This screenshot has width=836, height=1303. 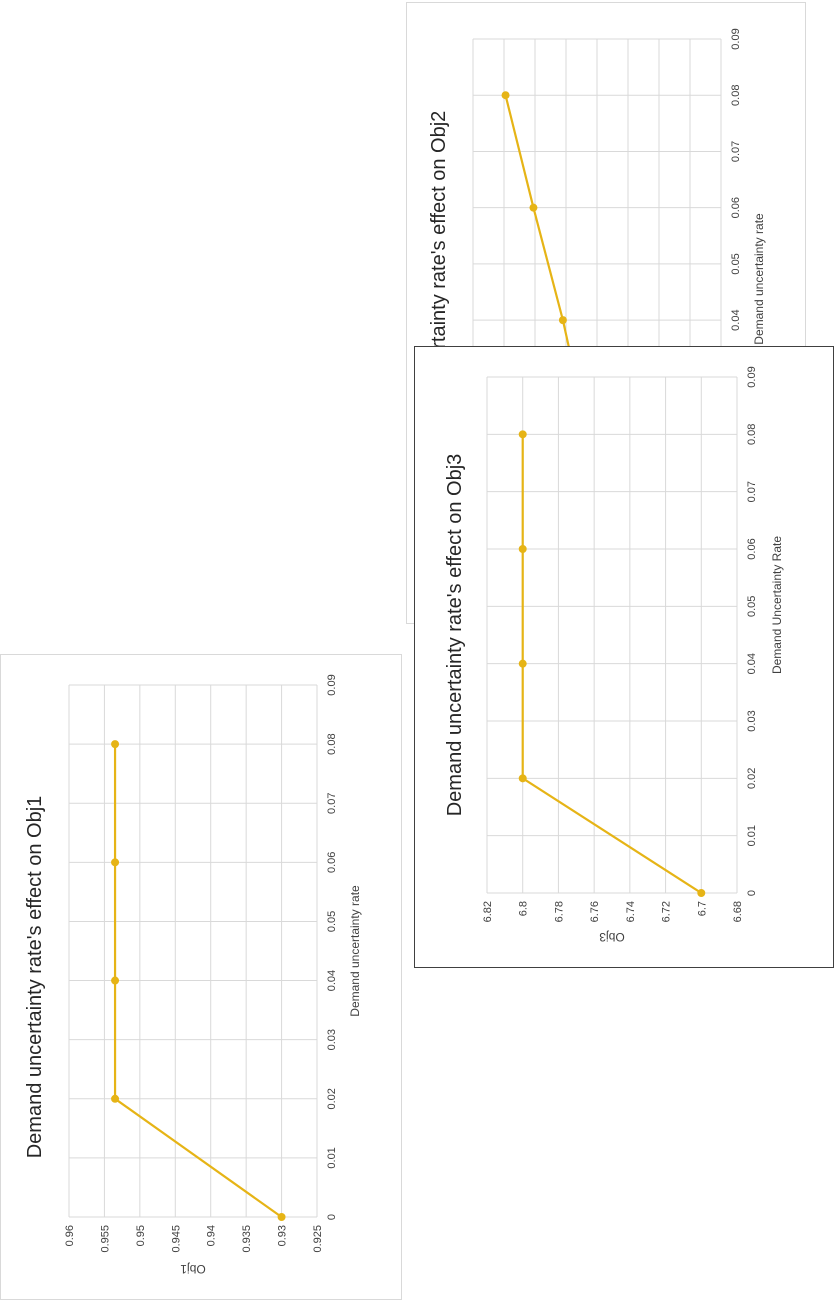 I want to click on y-tick-label: 0.96, so click(x=70, y=1235).